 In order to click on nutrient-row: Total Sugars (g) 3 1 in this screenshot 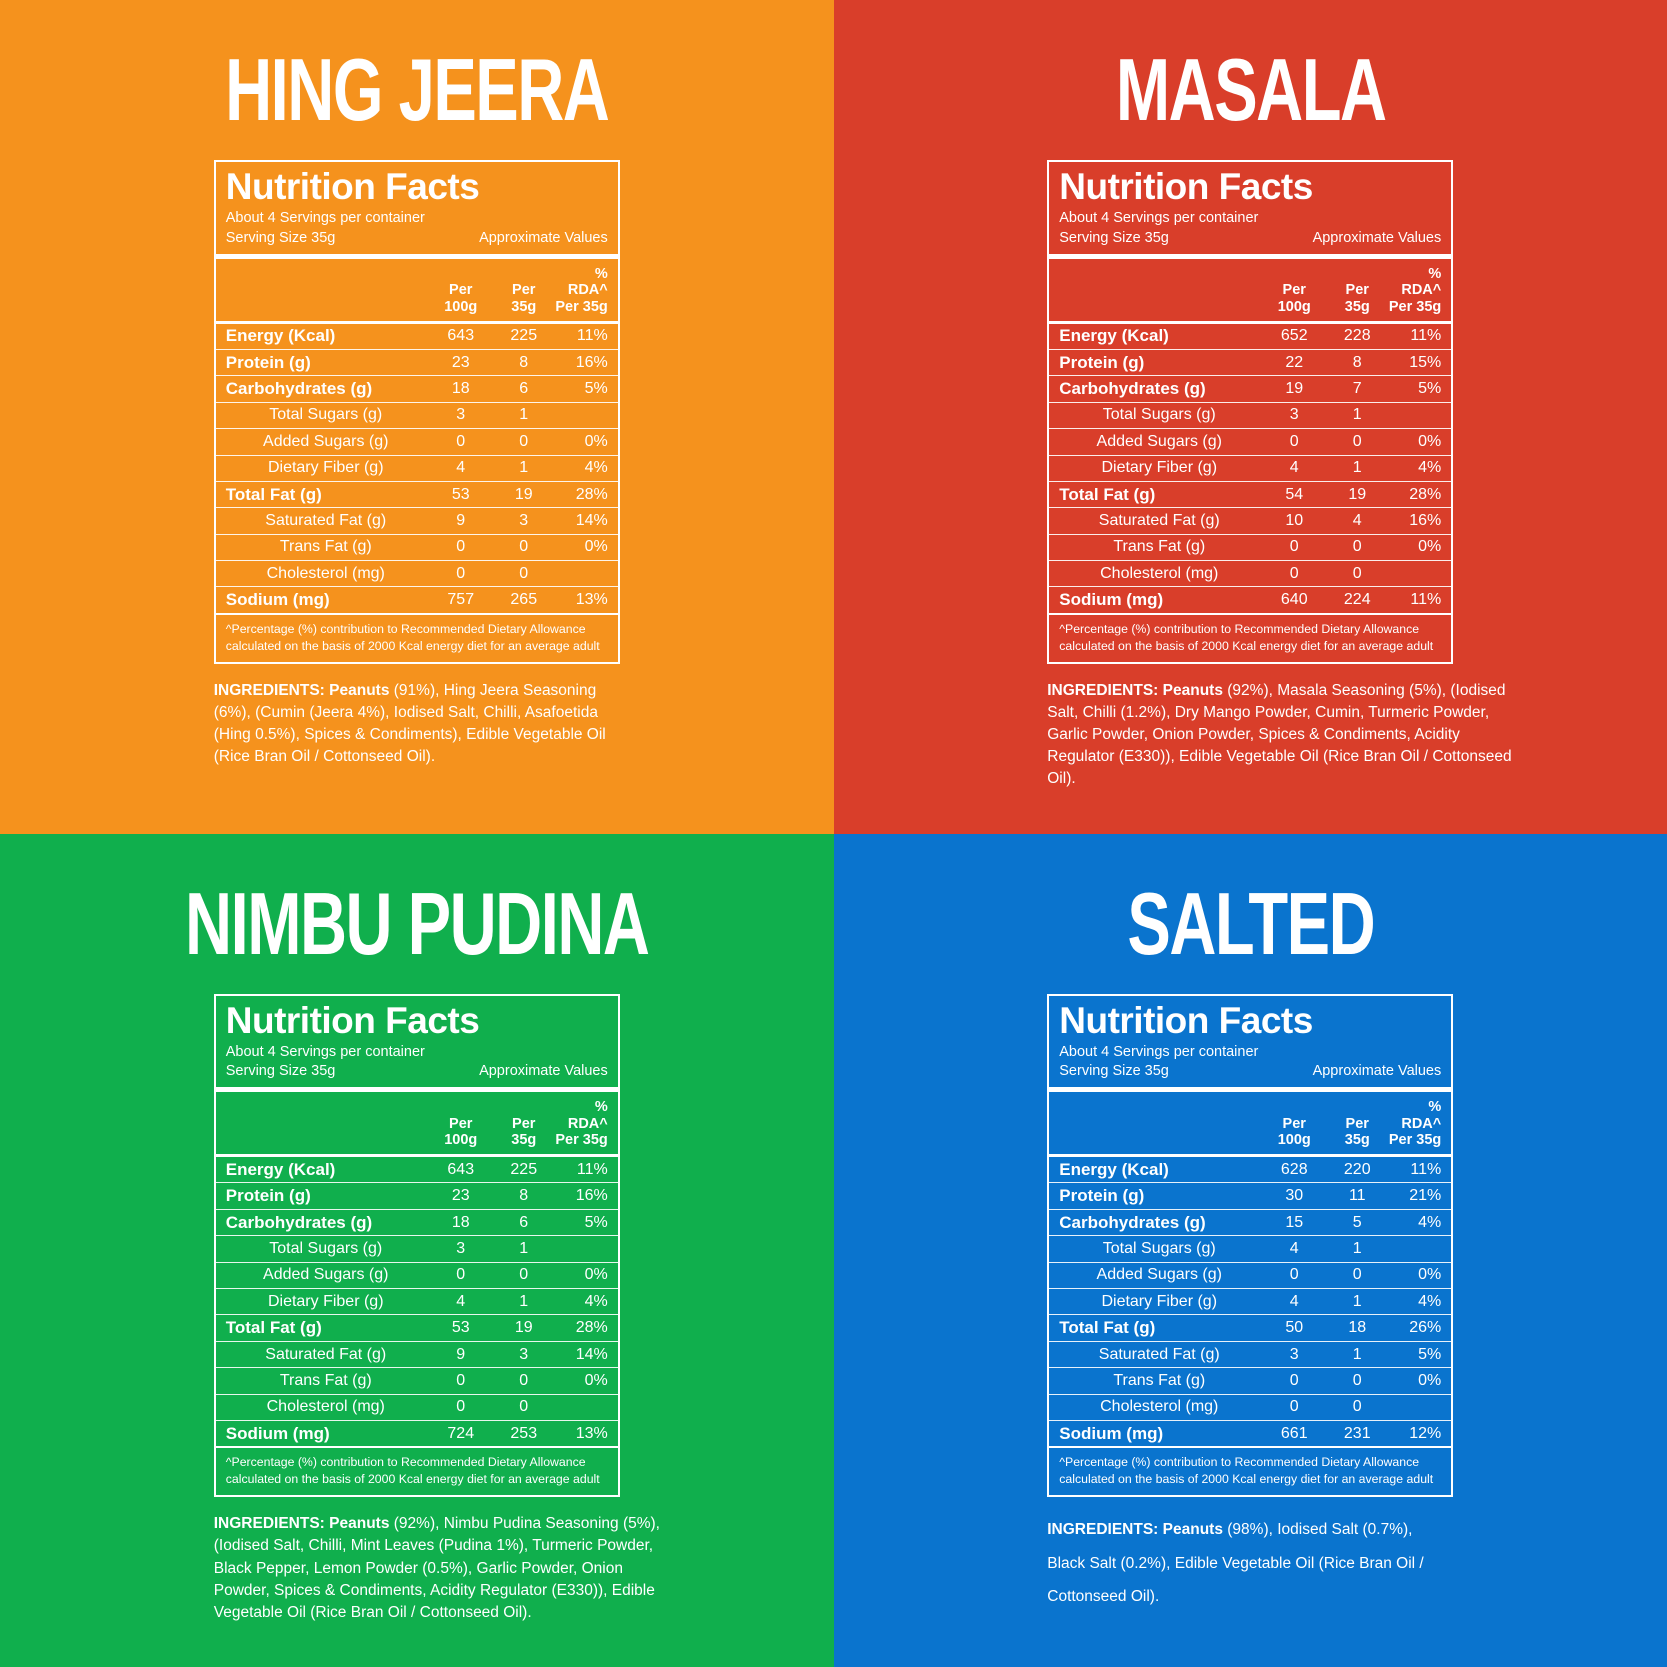, I will do `click(1250, 416)`.